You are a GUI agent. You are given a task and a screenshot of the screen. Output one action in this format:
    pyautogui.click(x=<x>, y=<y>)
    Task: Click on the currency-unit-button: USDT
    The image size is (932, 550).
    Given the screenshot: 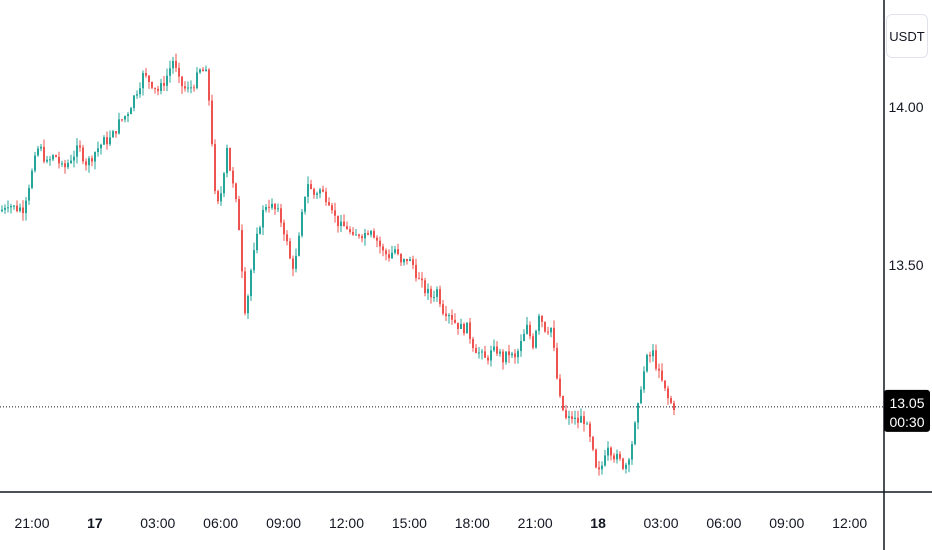 What is the action you would take?
    pyautogui.click(x=907, y=36)
    